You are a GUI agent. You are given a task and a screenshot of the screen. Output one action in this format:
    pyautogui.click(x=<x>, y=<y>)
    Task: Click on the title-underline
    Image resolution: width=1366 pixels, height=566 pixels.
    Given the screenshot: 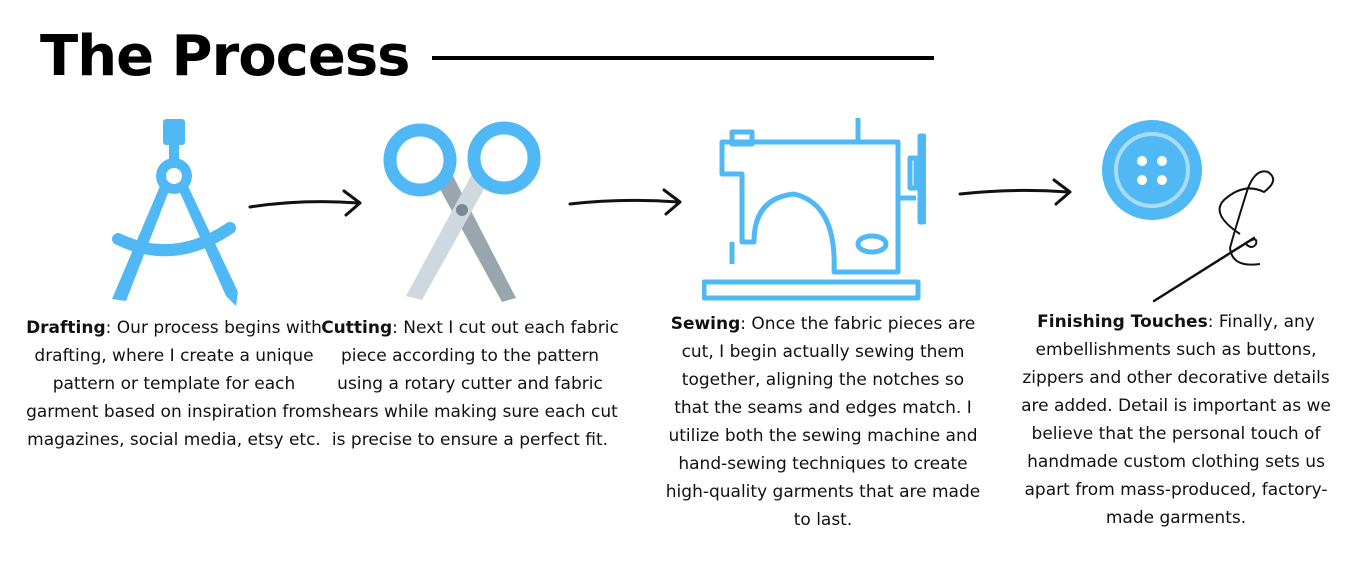 What is the action you would take?
    pyautogui.click(x=683, y=58)
    